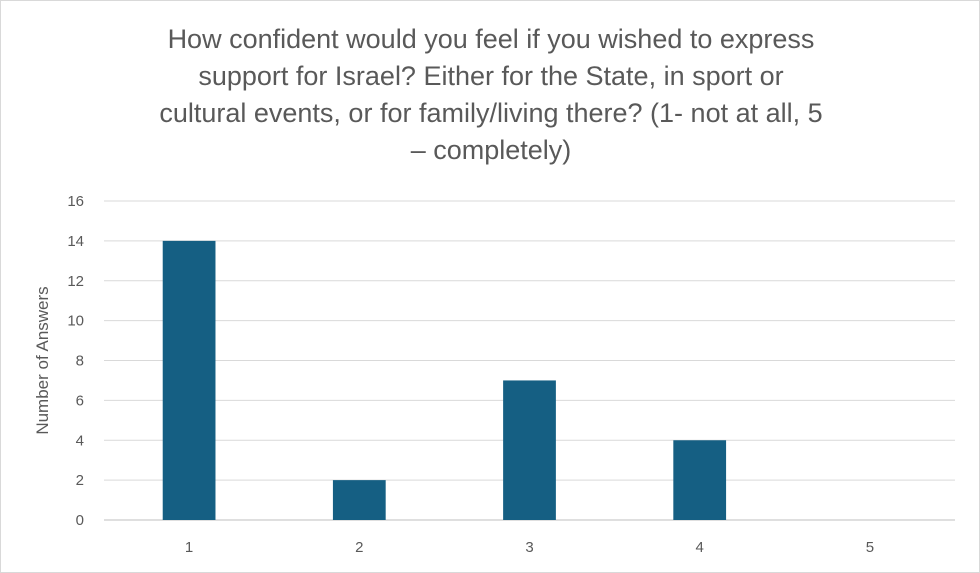  Describe the element at coordinates (80, 440) in the screenshot. I see `y-tick-label: 4` at that location.